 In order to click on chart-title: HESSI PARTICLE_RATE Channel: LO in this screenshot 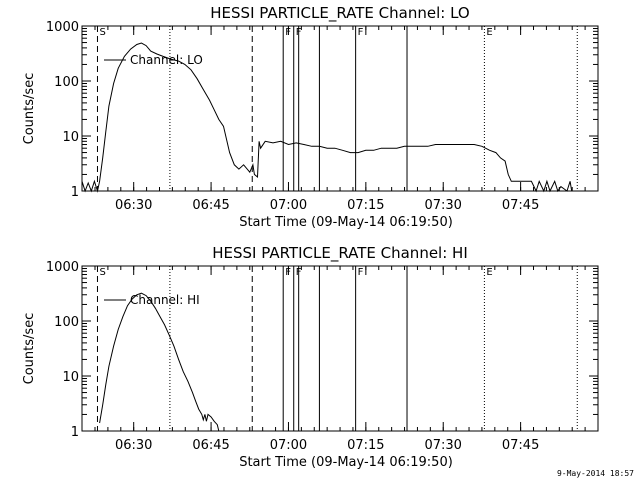, I will do `click(339, 13)`.